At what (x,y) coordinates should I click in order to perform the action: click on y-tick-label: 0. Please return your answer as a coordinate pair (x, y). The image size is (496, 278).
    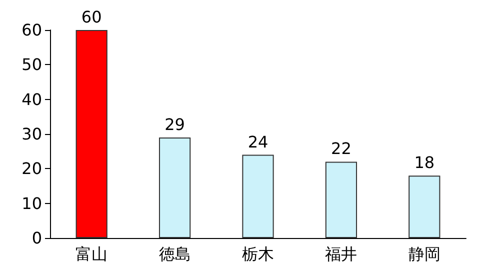
    Looking at the image, I should click on (37, 238).